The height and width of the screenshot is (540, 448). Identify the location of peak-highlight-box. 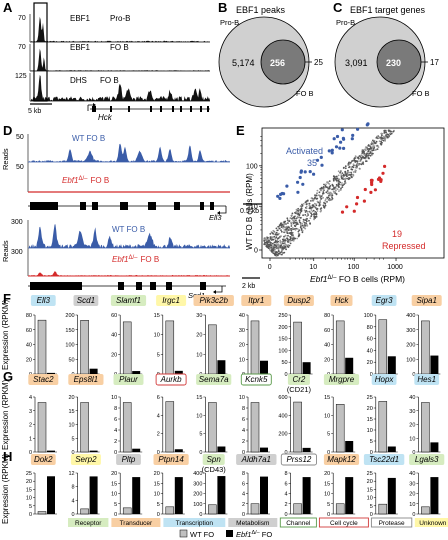
(40, 52).